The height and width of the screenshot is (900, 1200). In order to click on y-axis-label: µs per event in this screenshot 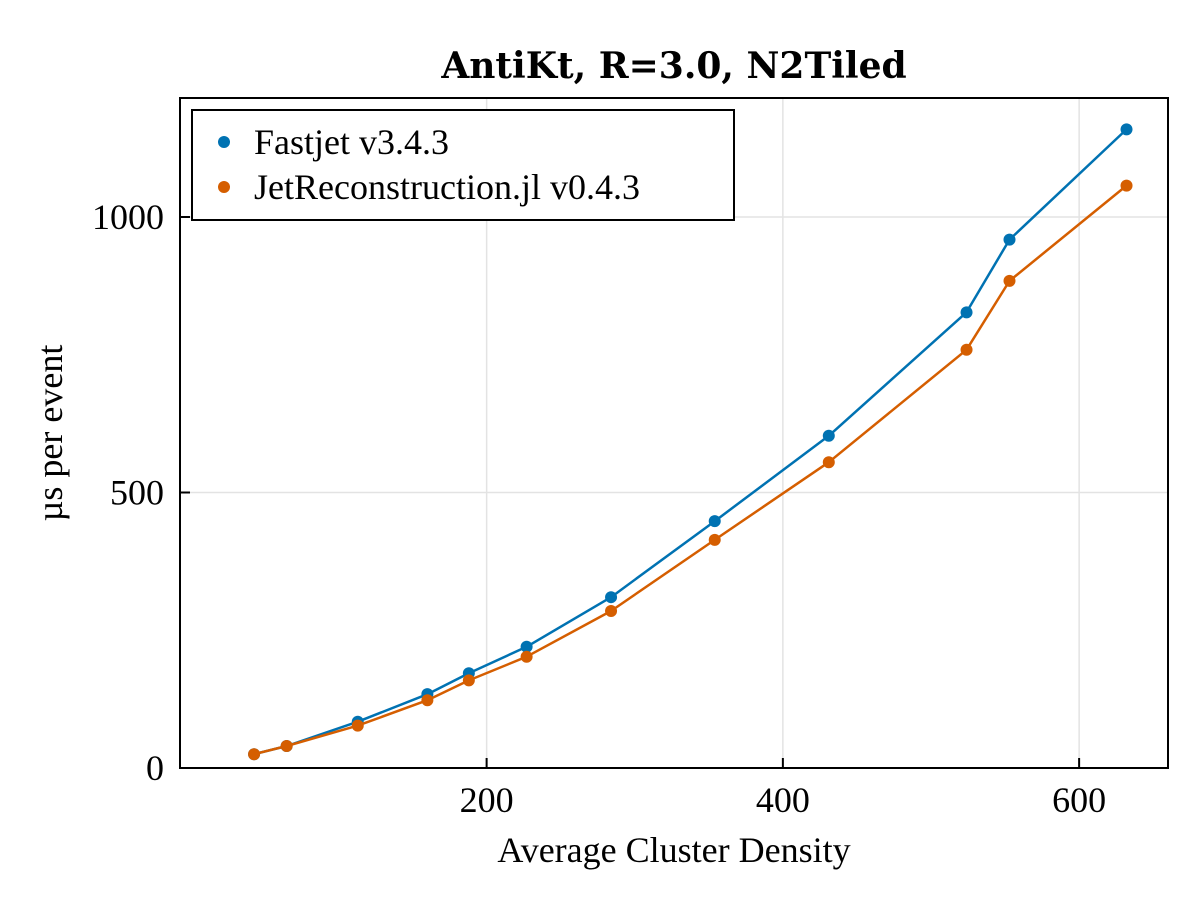, I will do `click(50, 433)`.